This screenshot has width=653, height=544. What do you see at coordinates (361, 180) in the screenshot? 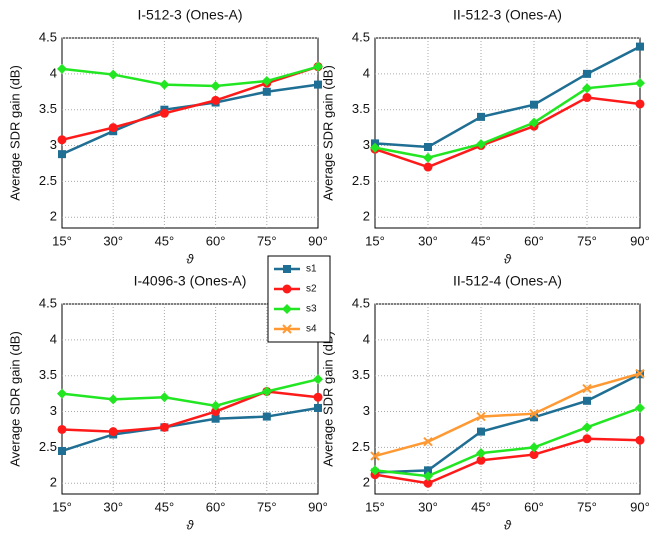
I see `y-tick-label: 2.5` at bounding box center [361, 180].